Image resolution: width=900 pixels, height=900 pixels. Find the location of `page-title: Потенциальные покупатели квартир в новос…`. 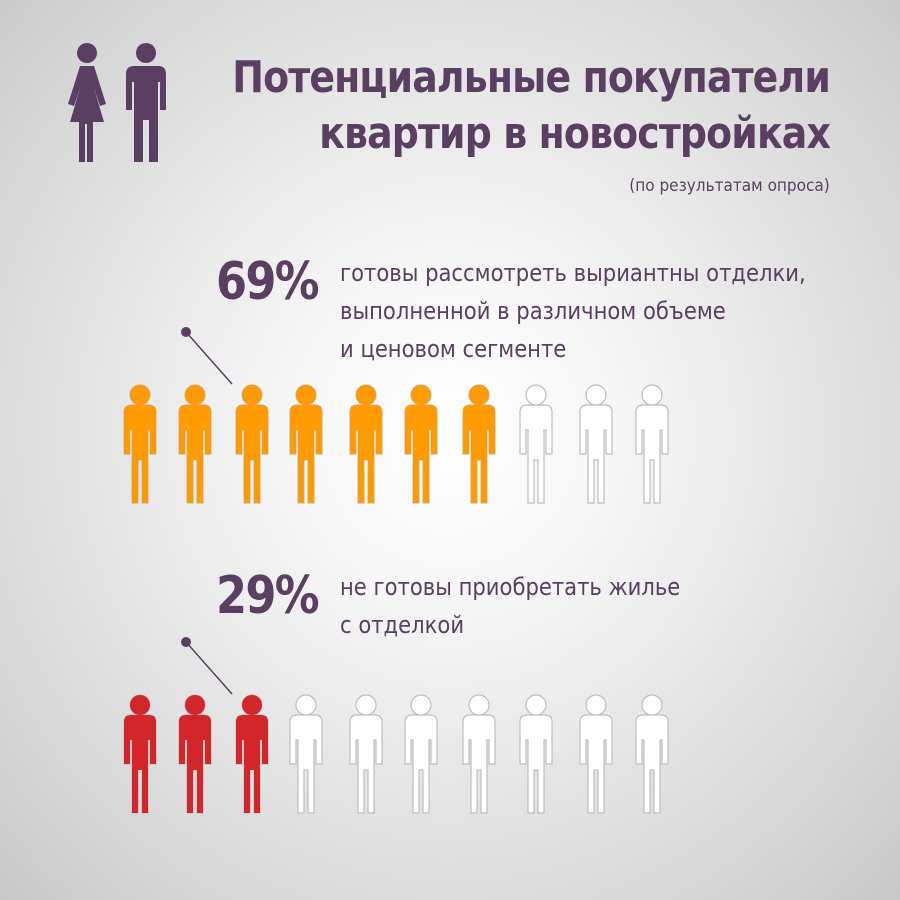

page-title: Потенциальные покупатели квартир в новос… is located at coordinates (483, 106).